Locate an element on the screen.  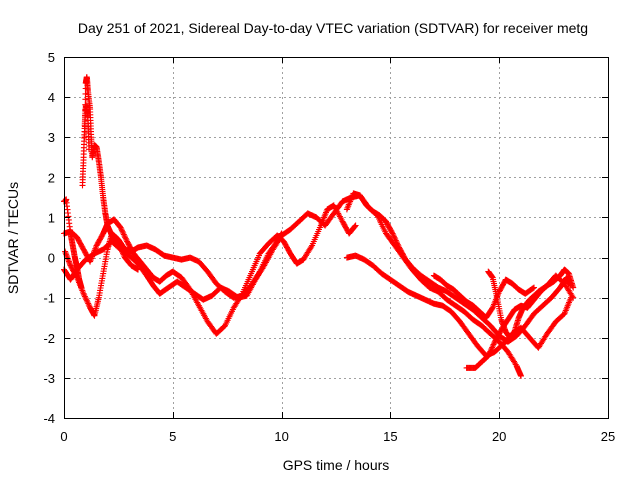
x-tick-label: 5 is located at coordinates (172, 436).